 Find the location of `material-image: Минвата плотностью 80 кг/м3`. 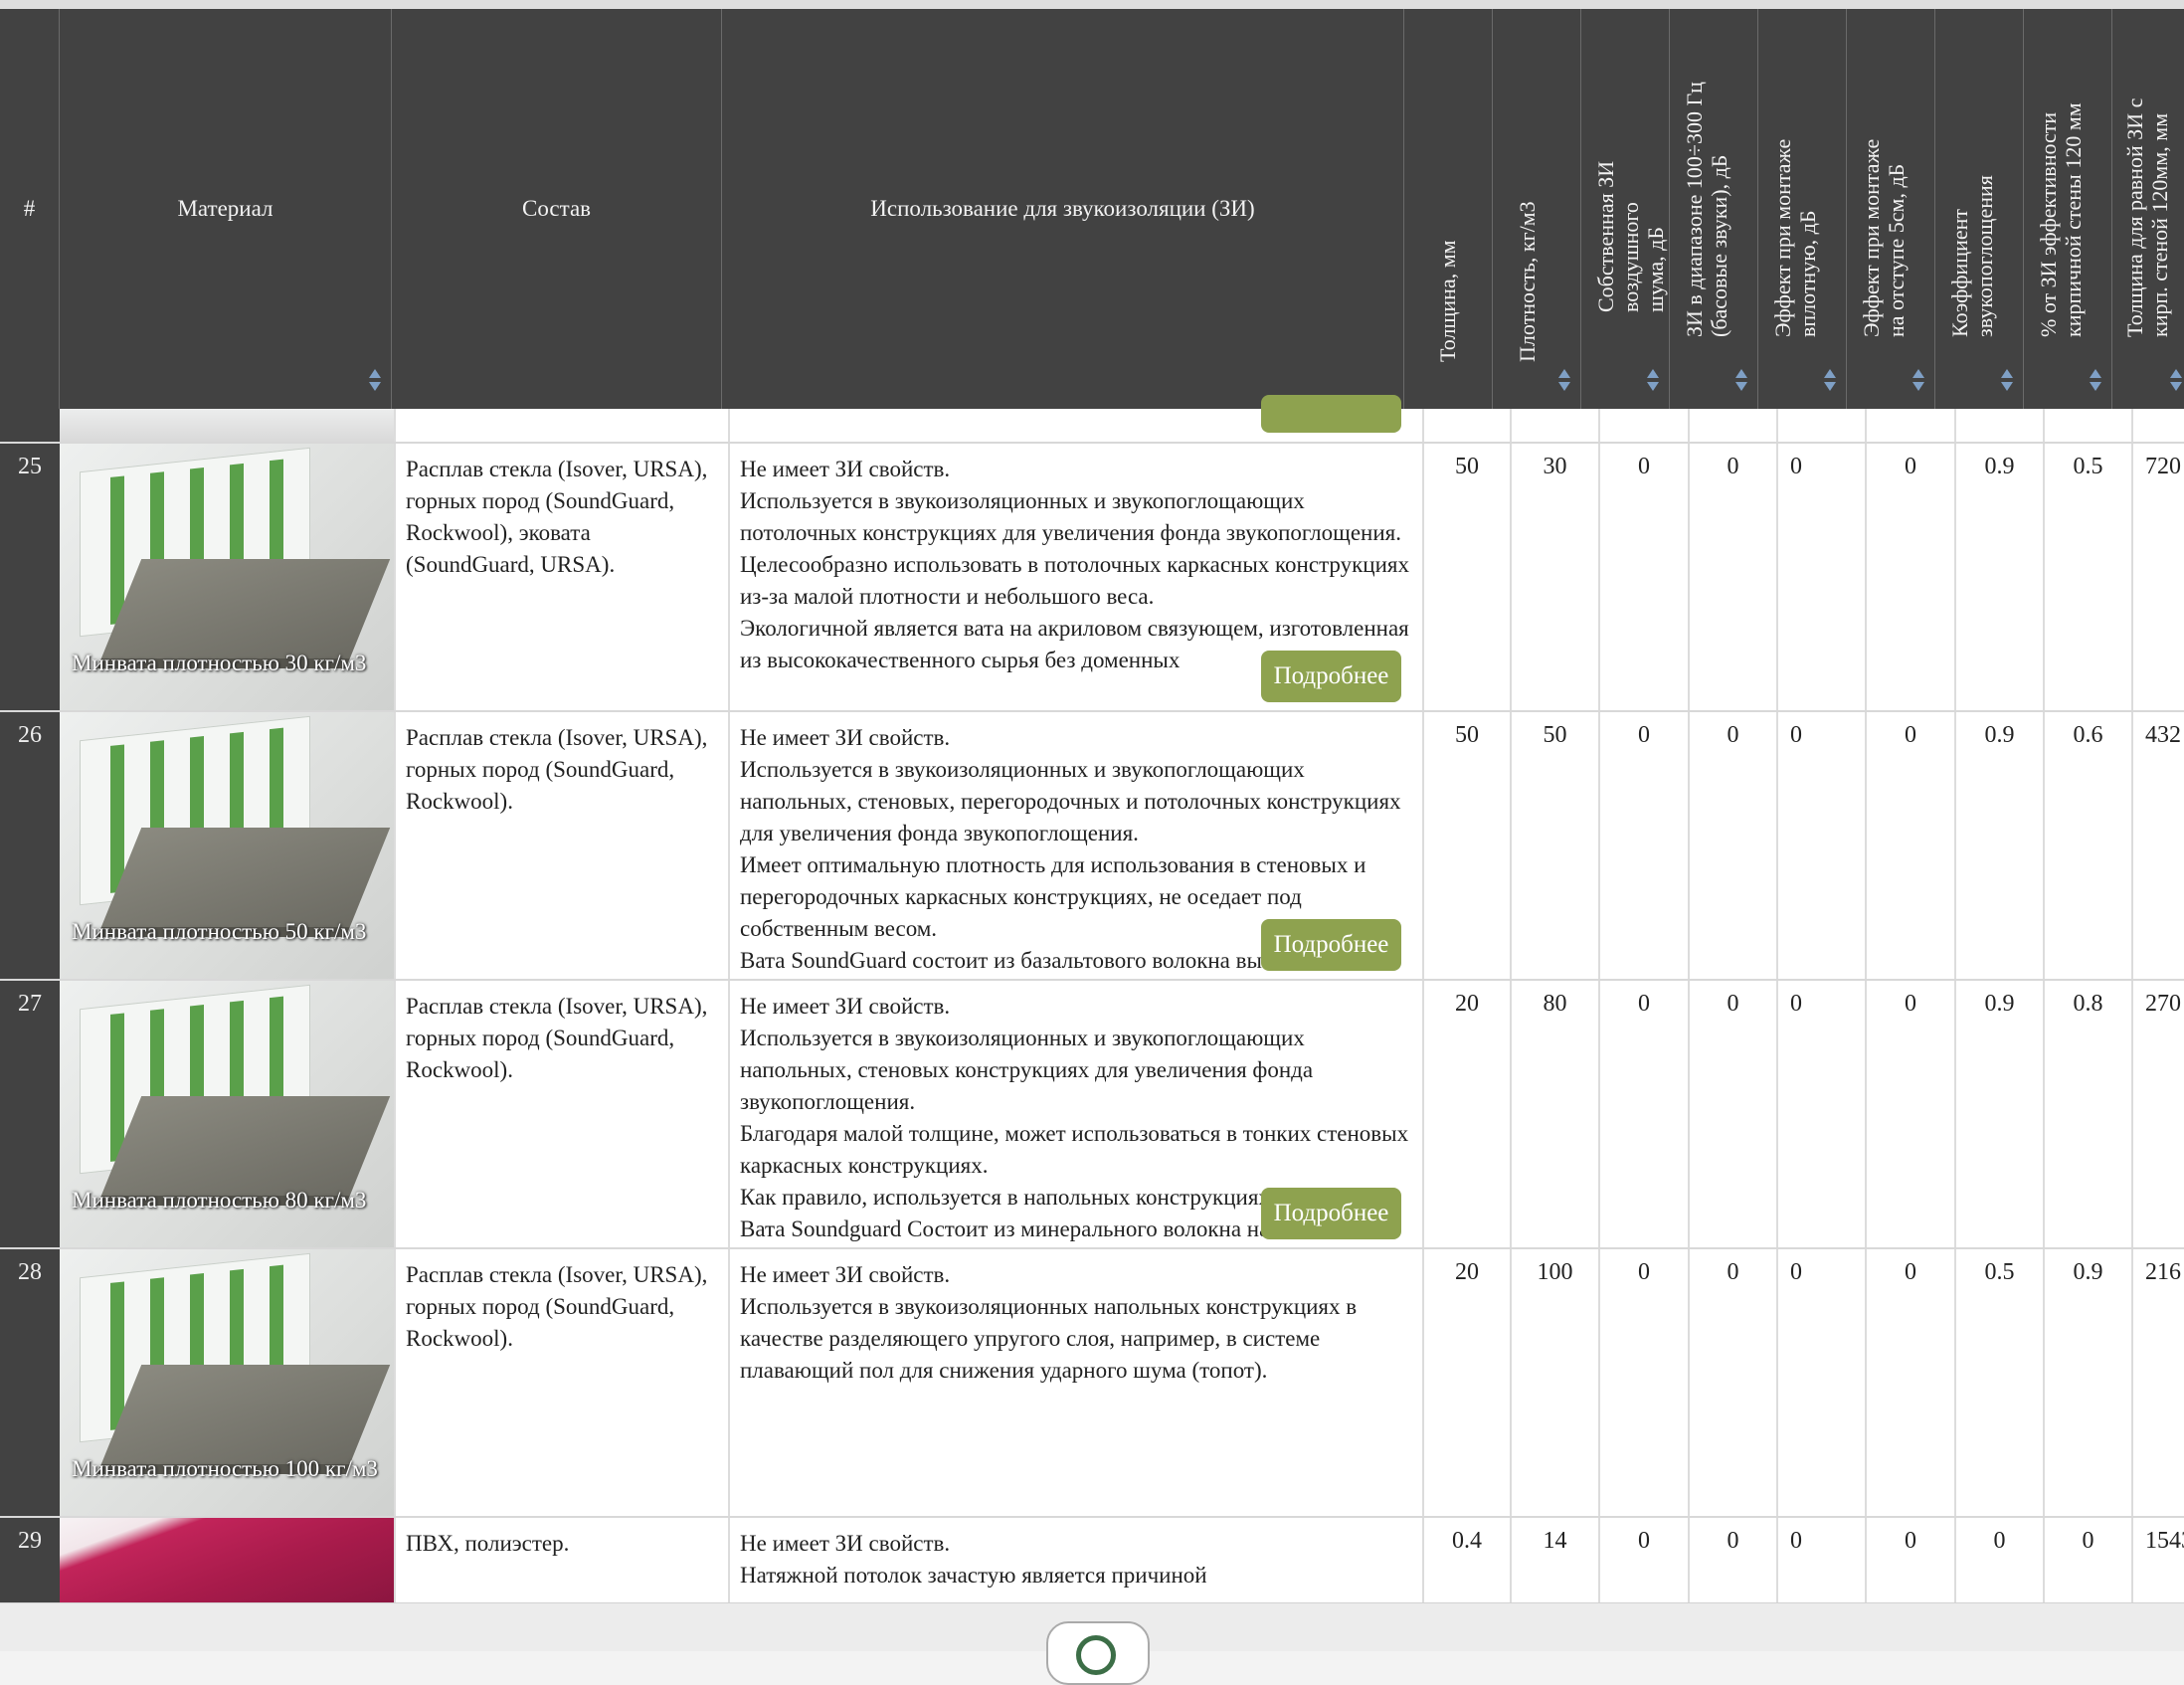

material-image: Минвата плотностью 80 кг/м3 is located at coordinates (227, 1114).